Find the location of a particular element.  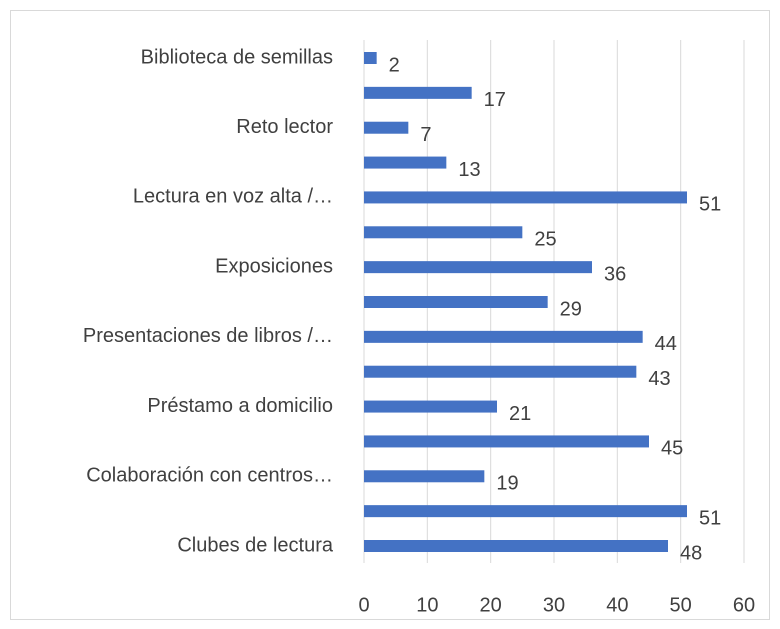

data-label: 29 is located at coordinates (571, 309).